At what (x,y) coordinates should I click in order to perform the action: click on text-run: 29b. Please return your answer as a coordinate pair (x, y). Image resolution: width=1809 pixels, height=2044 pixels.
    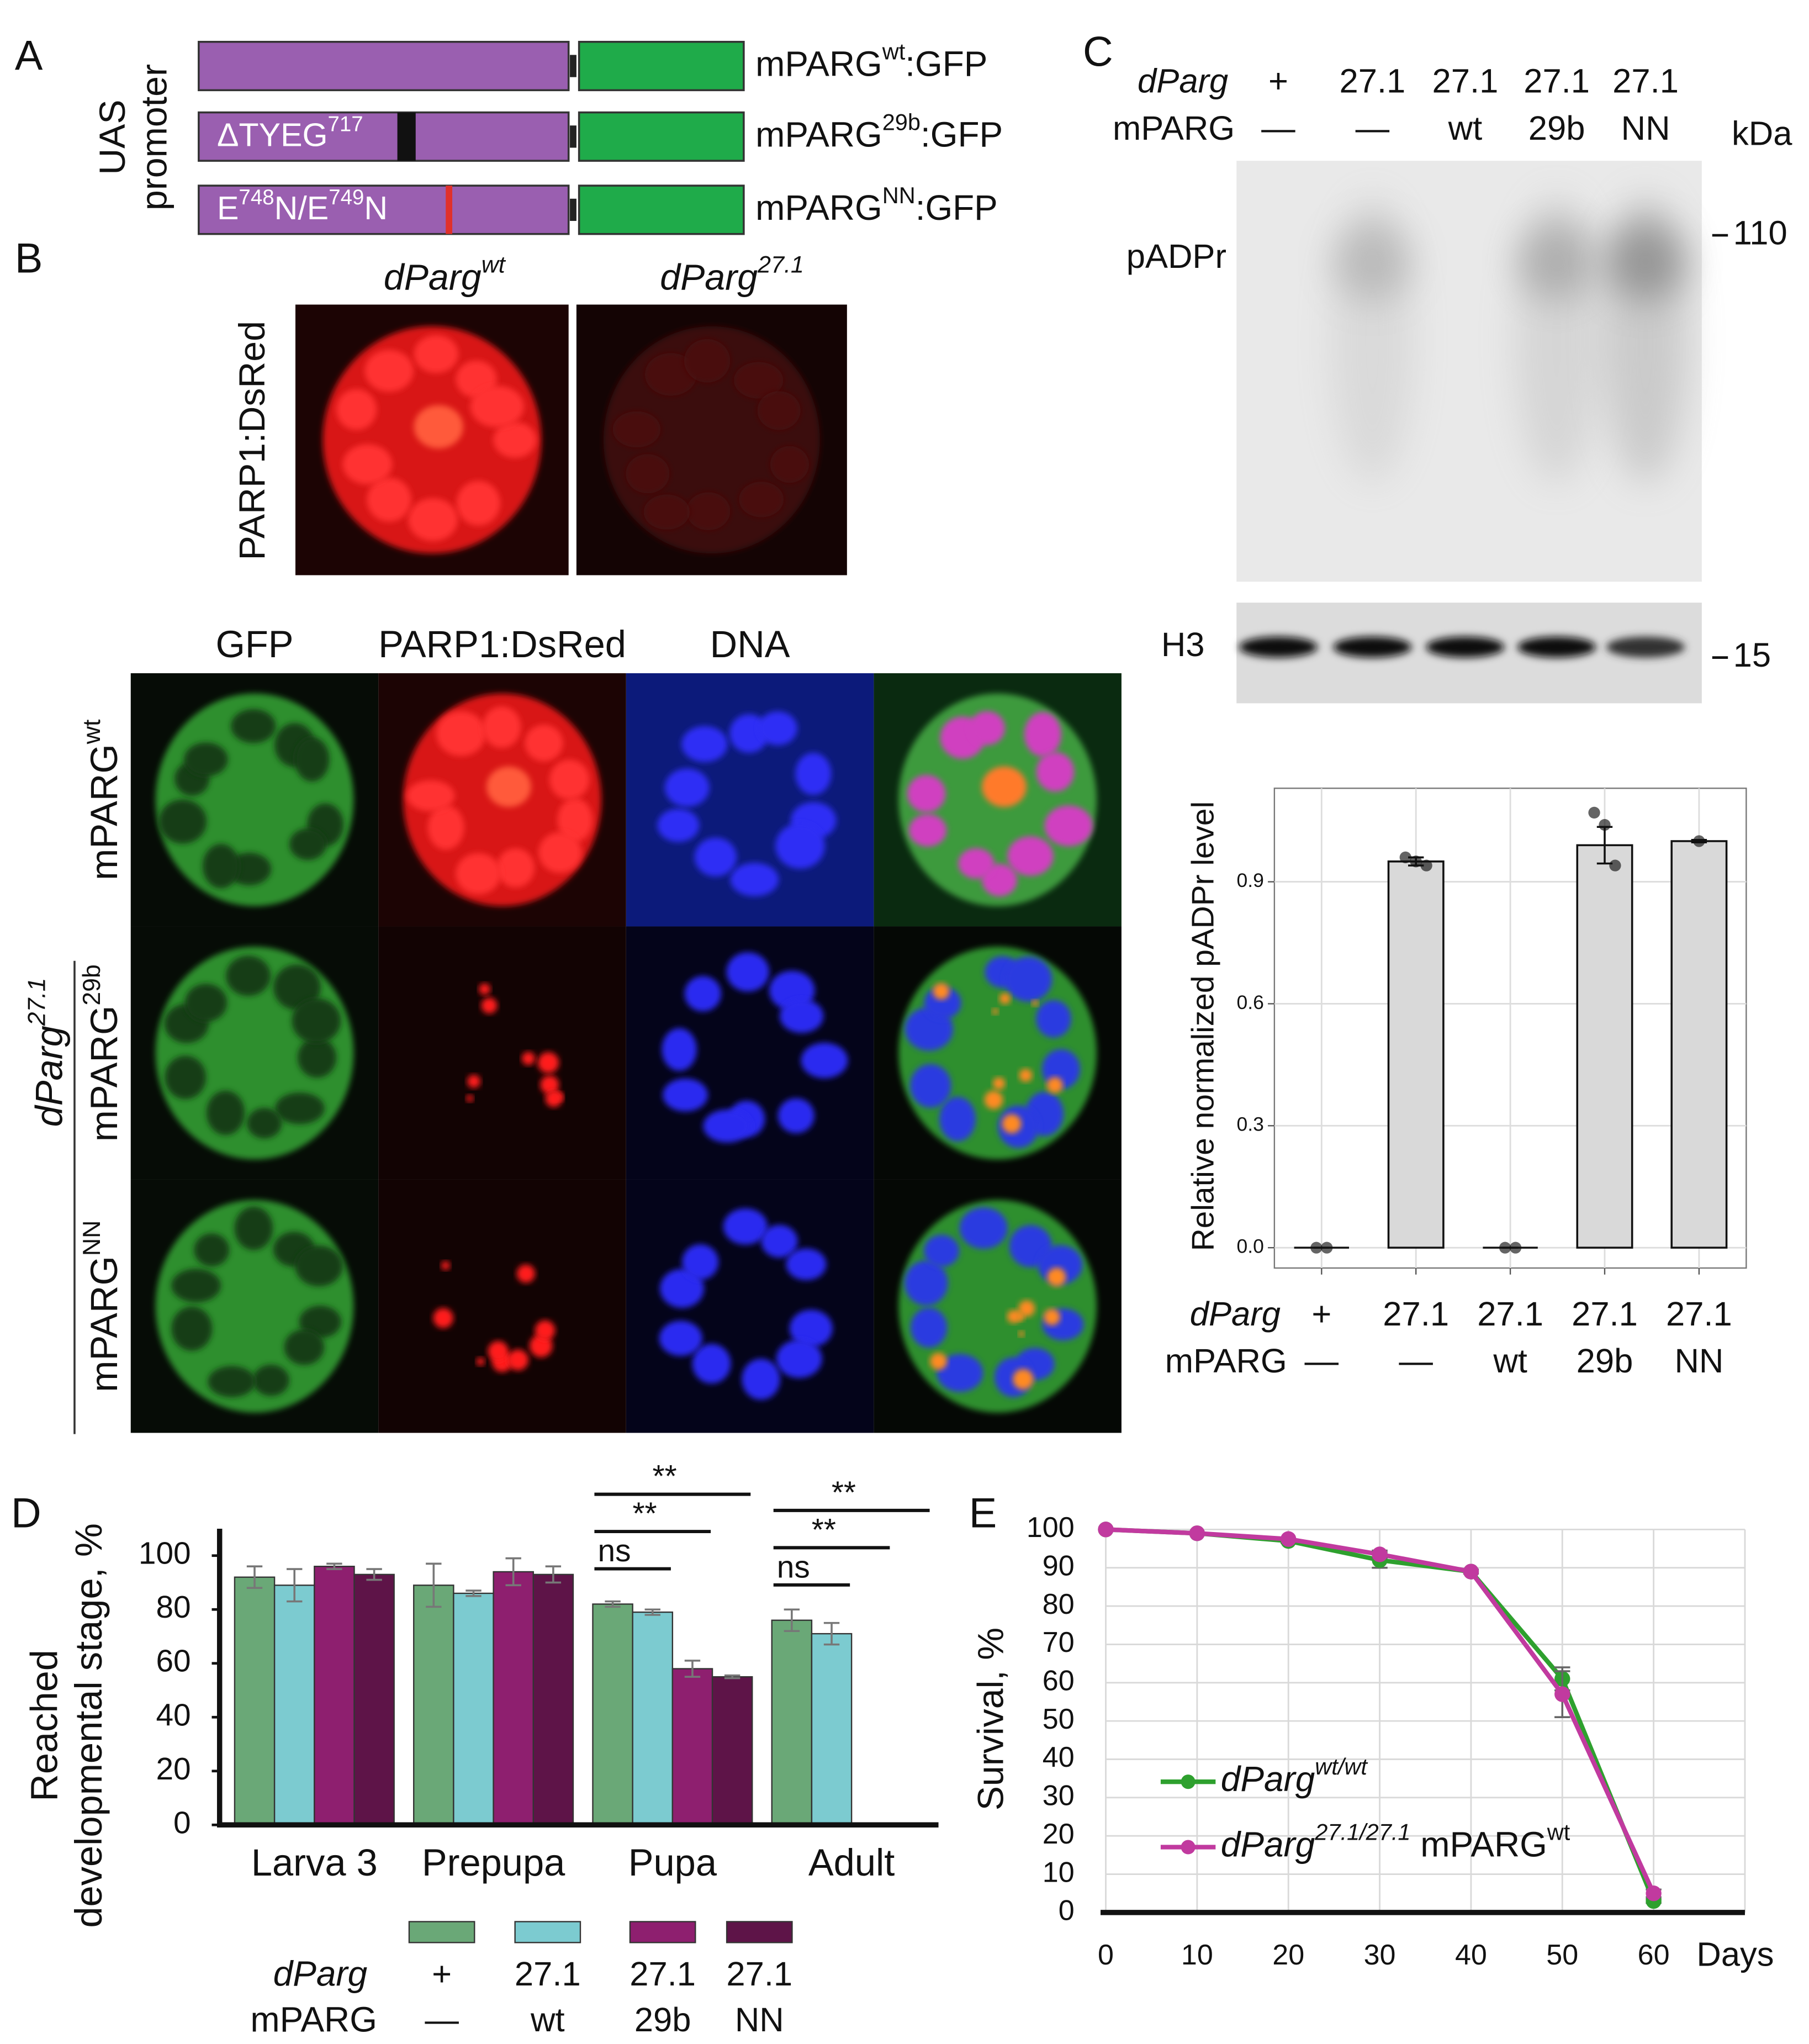
    Looking at the image, I should click on (92, 984).